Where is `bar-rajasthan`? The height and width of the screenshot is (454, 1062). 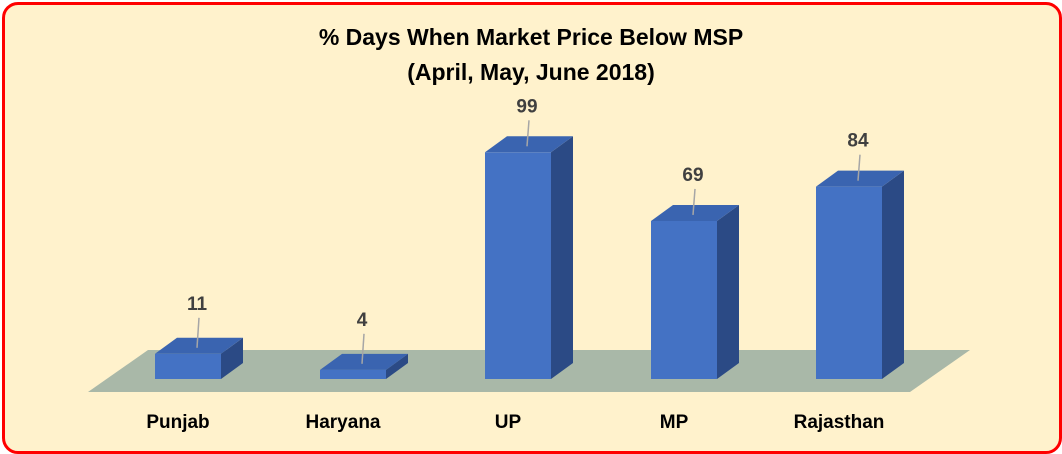
bar-rajasthan is located at coordinates (860, 274).